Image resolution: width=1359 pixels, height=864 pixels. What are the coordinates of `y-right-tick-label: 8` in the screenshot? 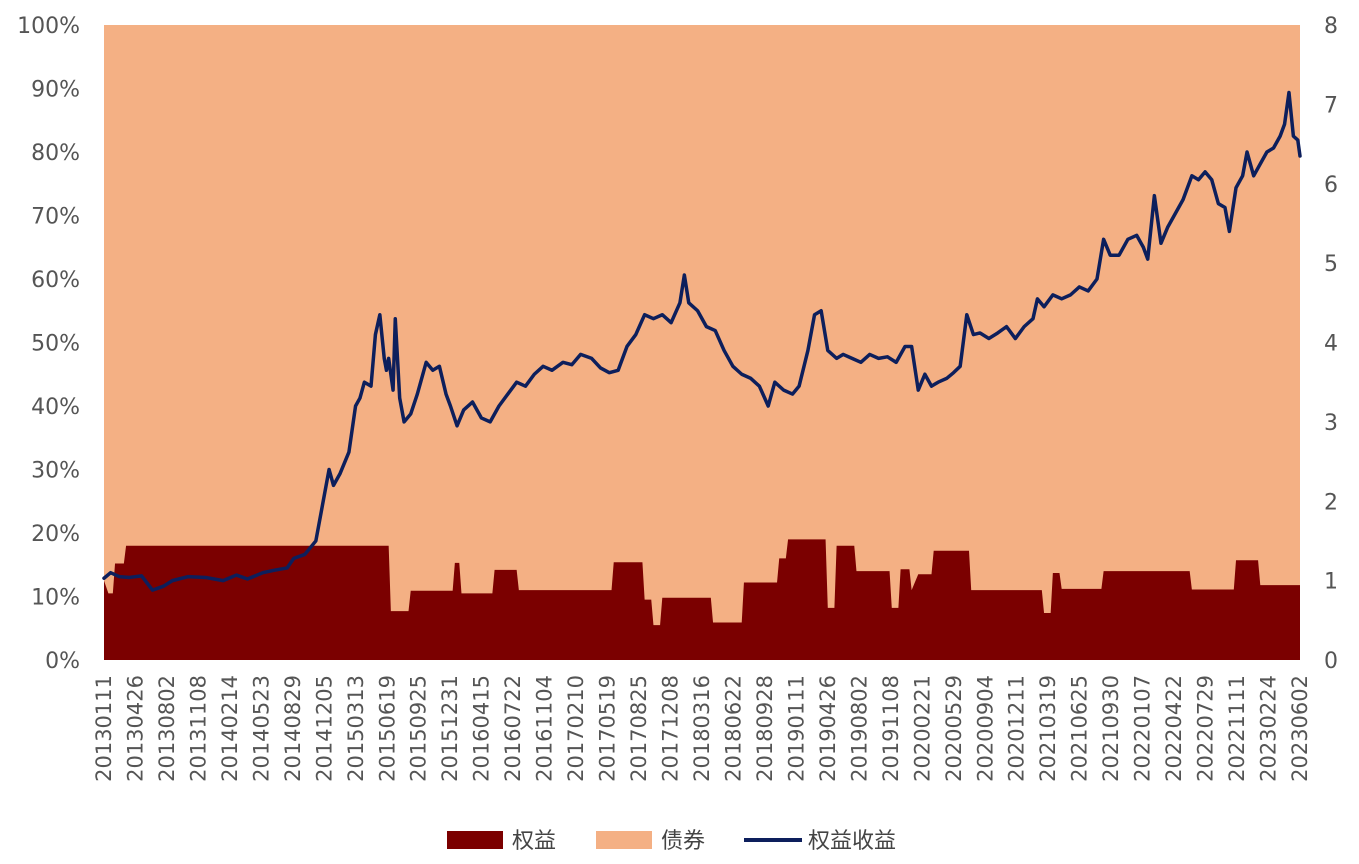 It's located at (1331, 26).